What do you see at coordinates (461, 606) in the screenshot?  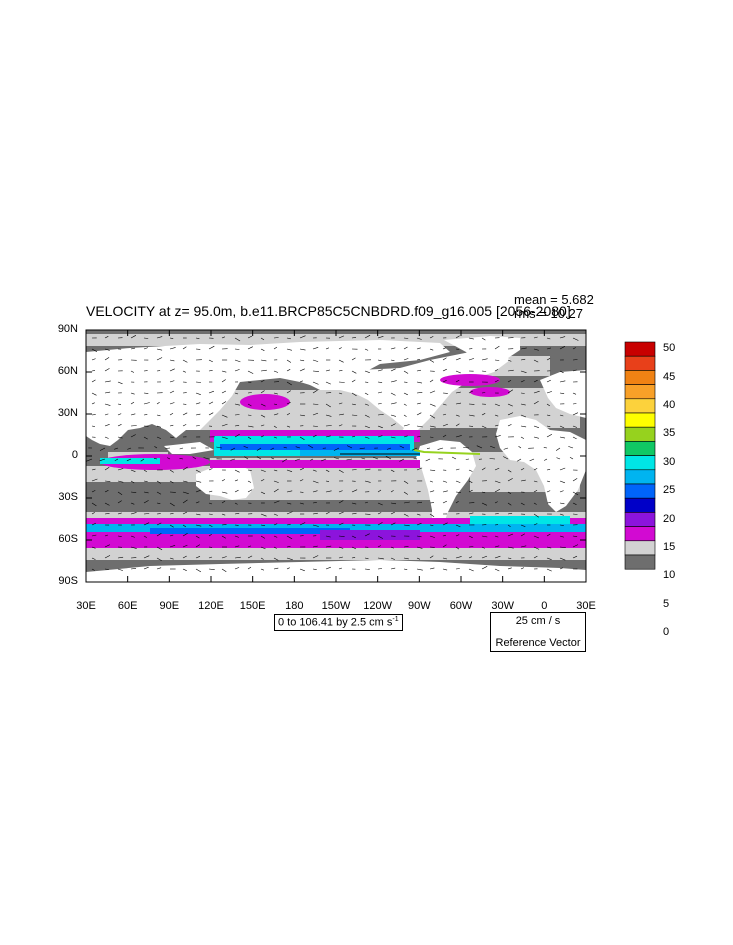 I see `longitude-label: 60W` at bounding box center [461, 606].